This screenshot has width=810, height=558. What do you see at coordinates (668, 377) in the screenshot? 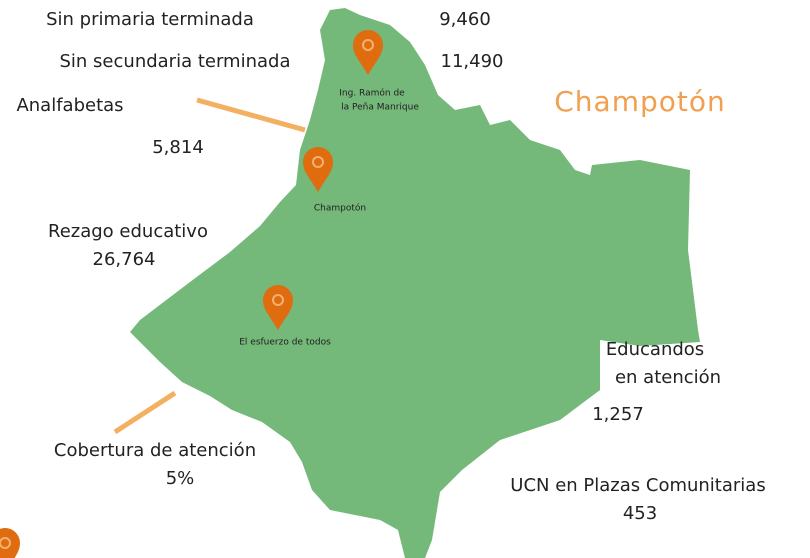
I see `indicator-label: en atención` at bounding box center [668, 377].